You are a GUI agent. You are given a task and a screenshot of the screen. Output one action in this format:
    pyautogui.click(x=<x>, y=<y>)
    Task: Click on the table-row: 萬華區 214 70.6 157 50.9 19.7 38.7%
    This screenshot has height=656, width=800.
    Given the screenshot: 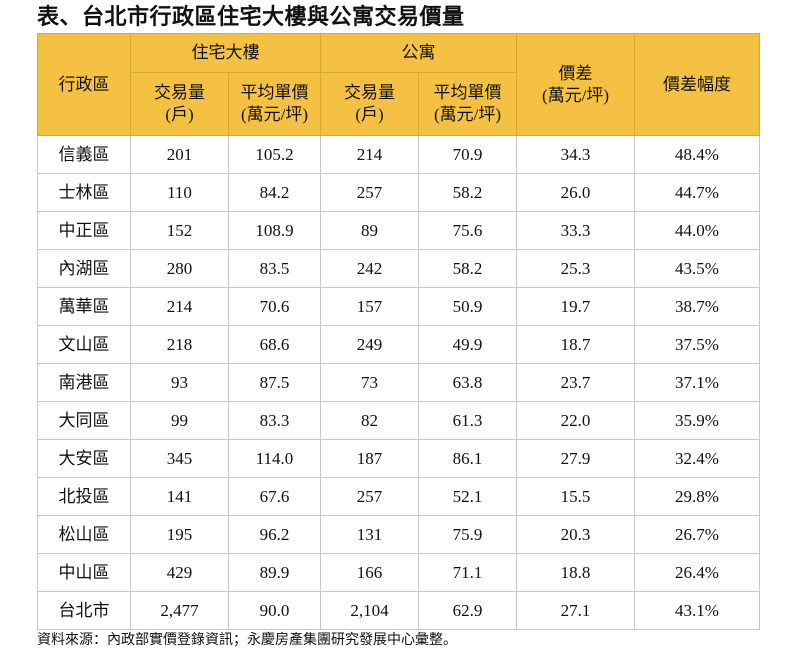 What is the action you would take?
    pyautogui.click(x=398, y=306)
    